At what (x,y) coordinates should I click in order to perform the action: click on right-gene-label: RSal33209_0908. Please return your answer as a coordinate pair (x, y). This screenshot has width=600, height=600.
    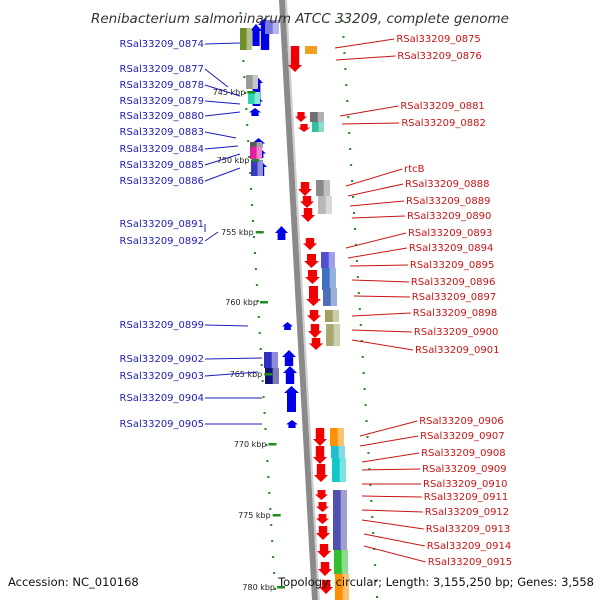
    Looking at the image, I should click on (463, 453).